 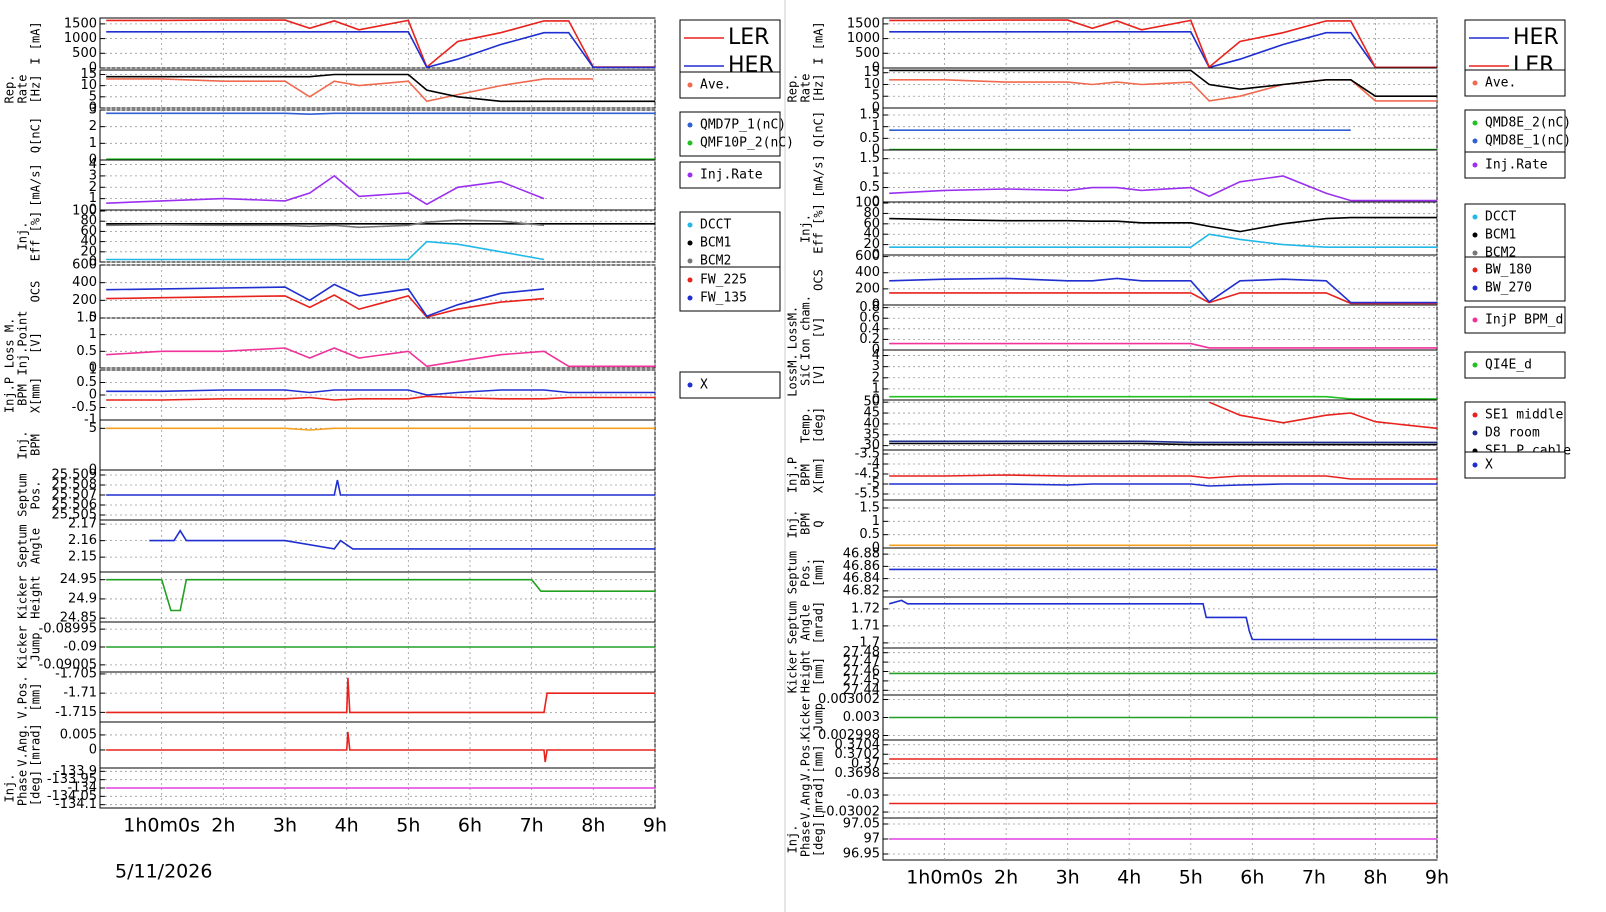 I want to click on y-tick-label: 46.82, so click(x=861, y=590).